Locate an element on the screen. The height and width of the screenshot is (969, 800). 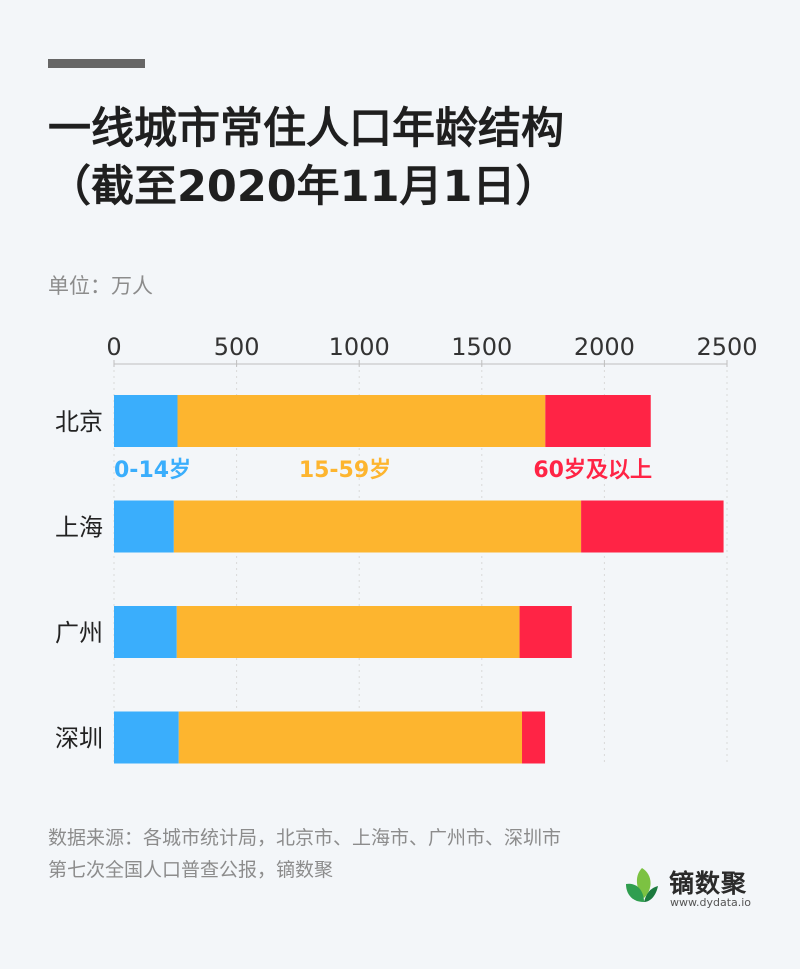
x-tick-label: 2500 is located at coordinates (726, 347).